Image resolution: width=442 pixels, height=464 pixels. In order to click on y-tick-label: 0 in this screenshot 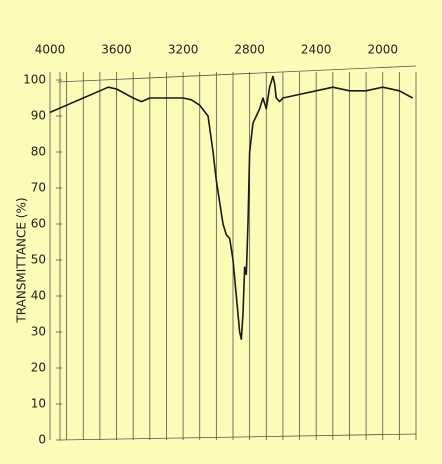, I will do `click(42, 440)`.